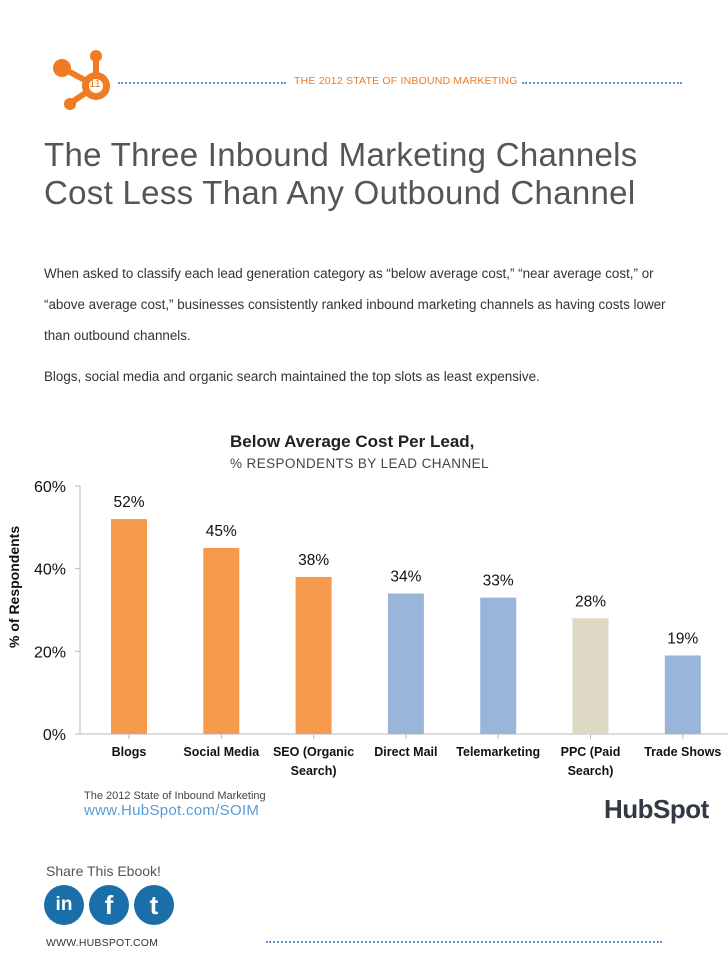  Describe the element at coordinates (103, 871) in the screenshot. I see `share-label: Share This Ebook!` at that location.